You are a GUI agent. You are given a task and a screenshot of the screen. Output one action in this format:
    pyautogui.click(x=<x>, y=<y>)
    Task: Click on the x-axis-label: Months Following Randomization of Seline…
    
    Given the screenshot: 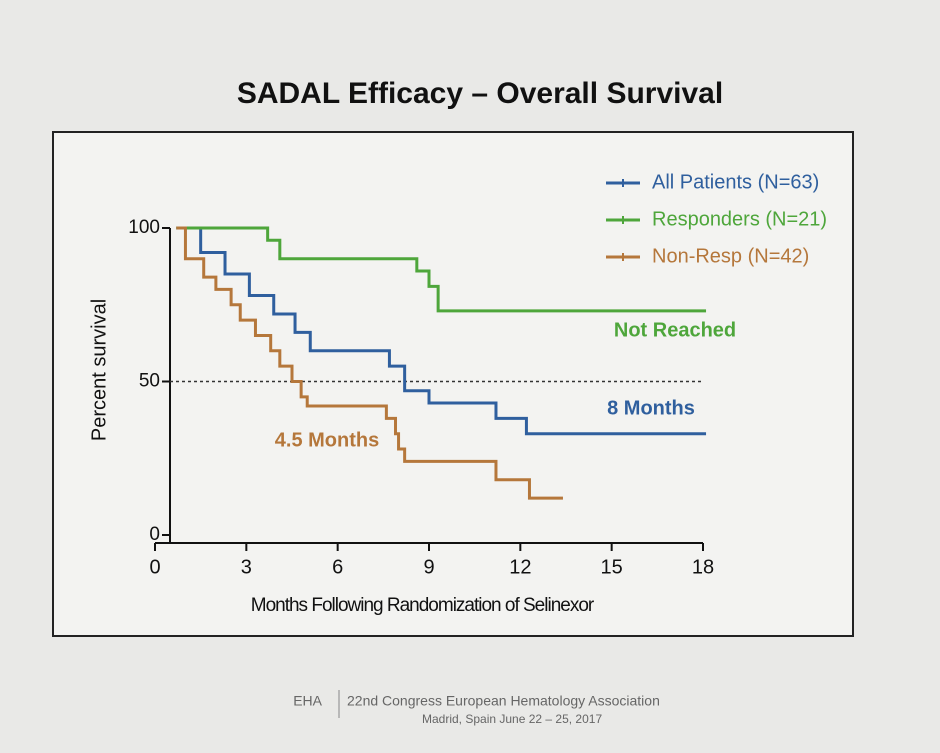 What is the action you would take?
    pyautogui.click(x=423, y=605)
    